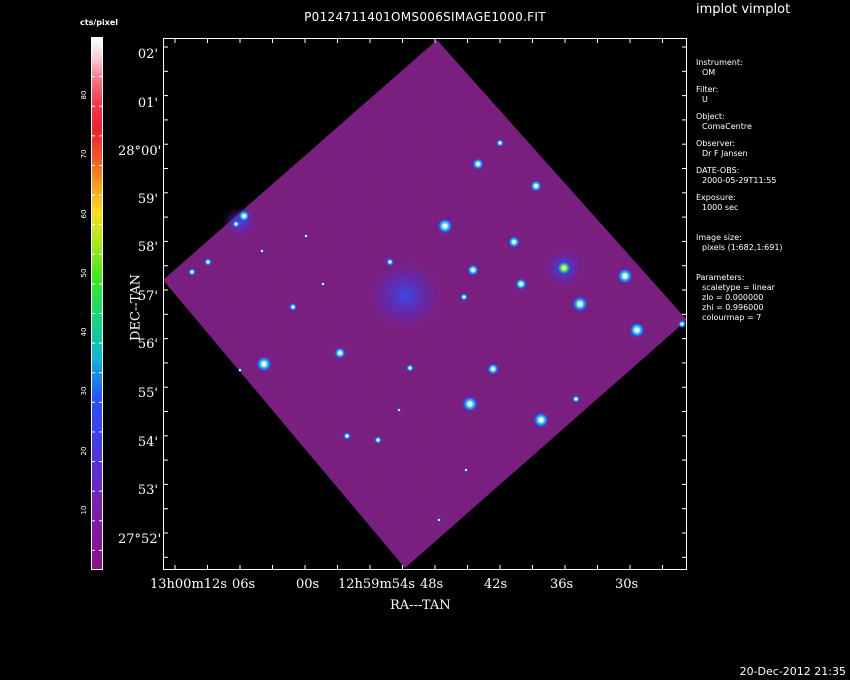 Image resolution: width=850 pixels, height=680 pixels. What do you see at coordinates (147, 247) in the screenshot?
I see `y-tick-label: 58'` at bounding box center [147, 247].